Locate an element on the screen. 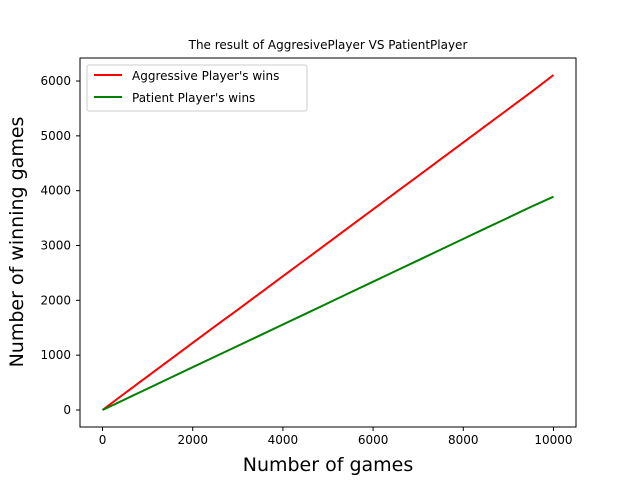 This screenshot has width=640, height=480. x-tick-label: 6000 is located at coordinates (373, 440).